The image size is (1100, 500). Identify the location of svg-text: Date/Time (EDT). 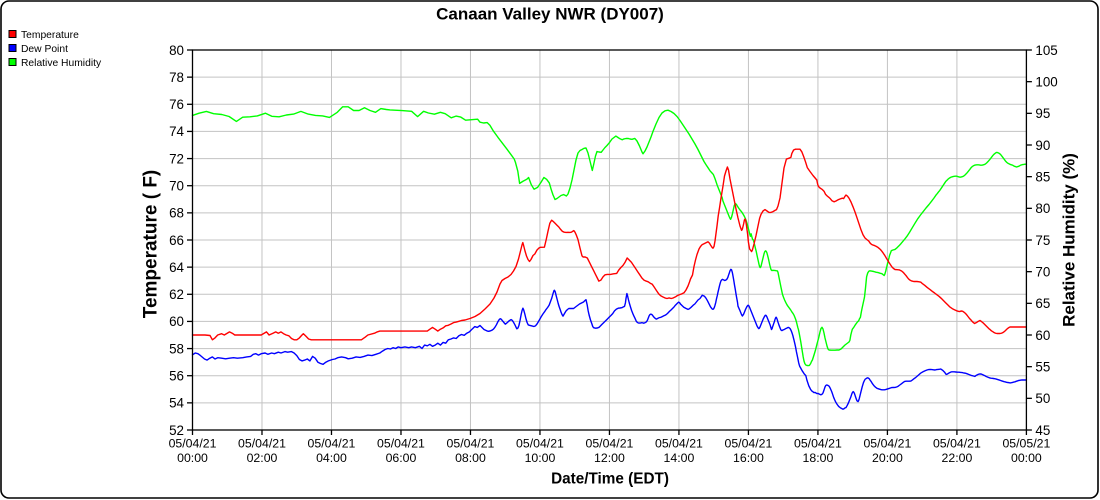
(610, 479).